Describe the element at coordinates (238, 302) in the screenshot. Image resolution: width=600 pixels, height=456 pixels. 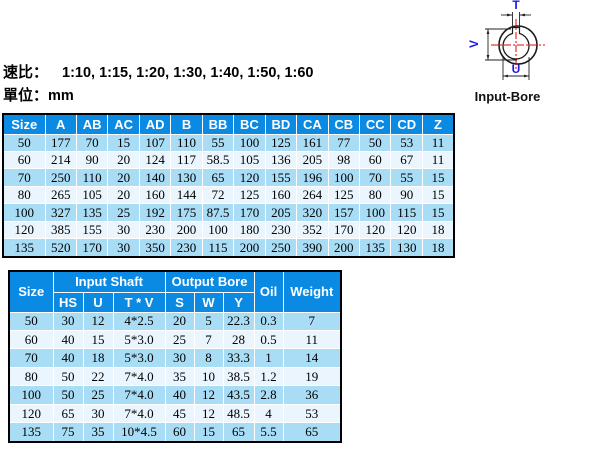
I see `col-header-y: Y` at that location.